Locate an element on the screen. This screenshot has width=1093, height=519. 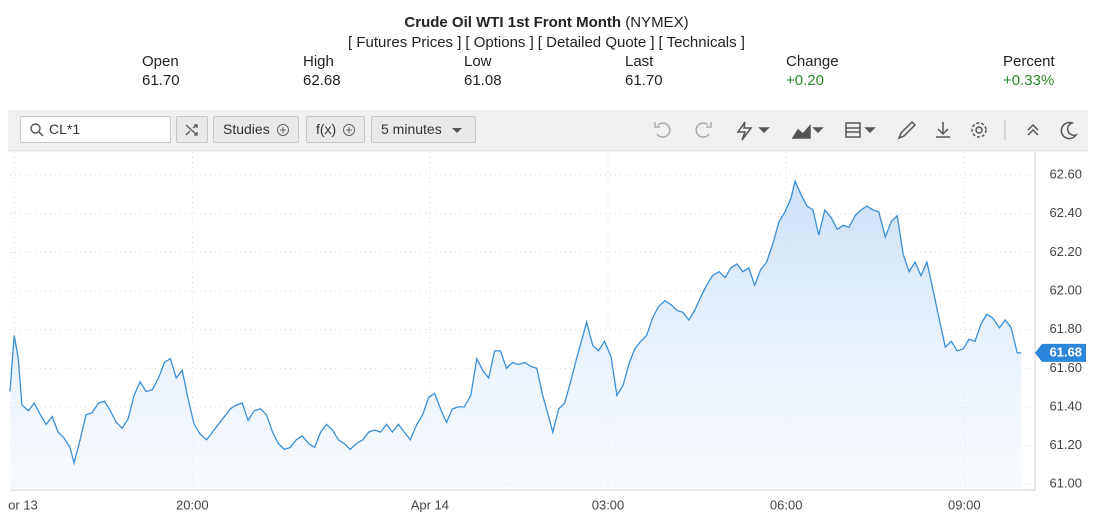
toolbar: CL*1 Studies f(x) 5 minutes is located at coordinates (548, 130).